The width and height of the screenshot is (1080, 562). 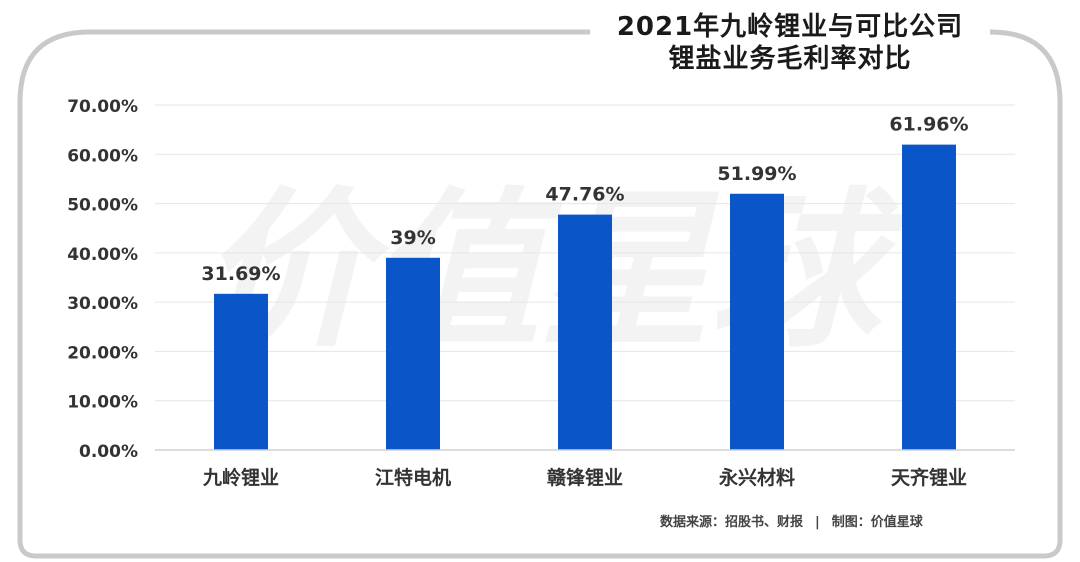 What do you see at coordinates (240, 477) in the screenshot?
I see `x-category-label: 九岭锂业` at bounding box center [240, 477].